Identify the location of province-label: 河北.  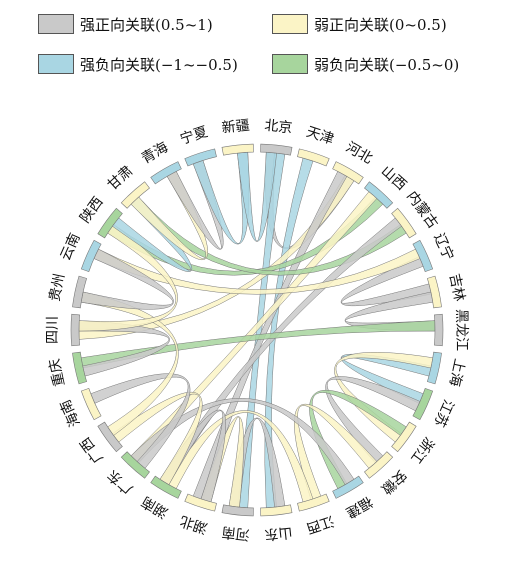
(359, 153).